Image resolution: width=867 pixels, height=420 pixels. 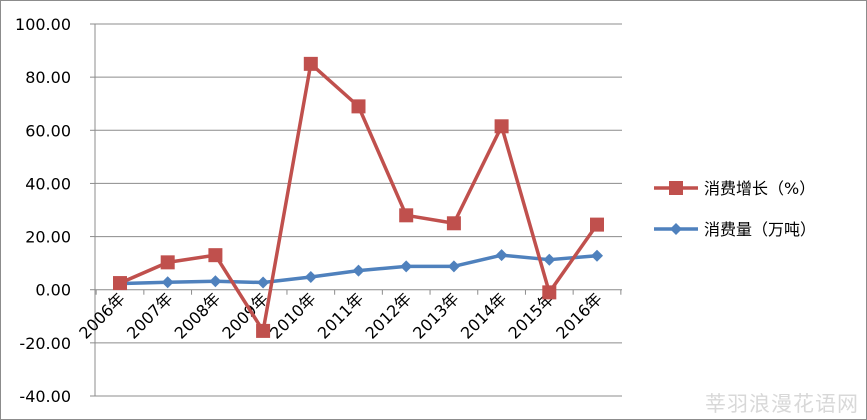 I want to click on x-tick-label: 2008年, so click(x=198, y=316).